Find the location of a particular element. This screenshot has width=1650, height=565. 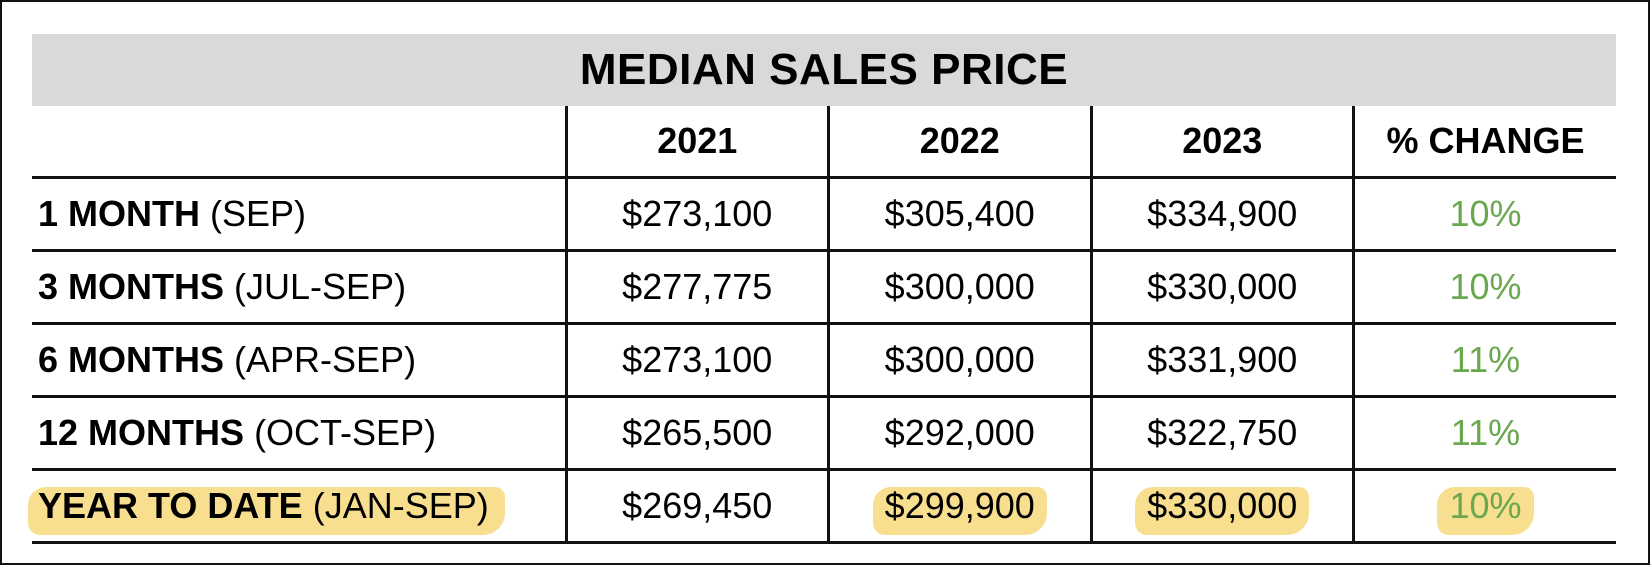

cell-2021: $277,775 is located at coordinates (696, 287).